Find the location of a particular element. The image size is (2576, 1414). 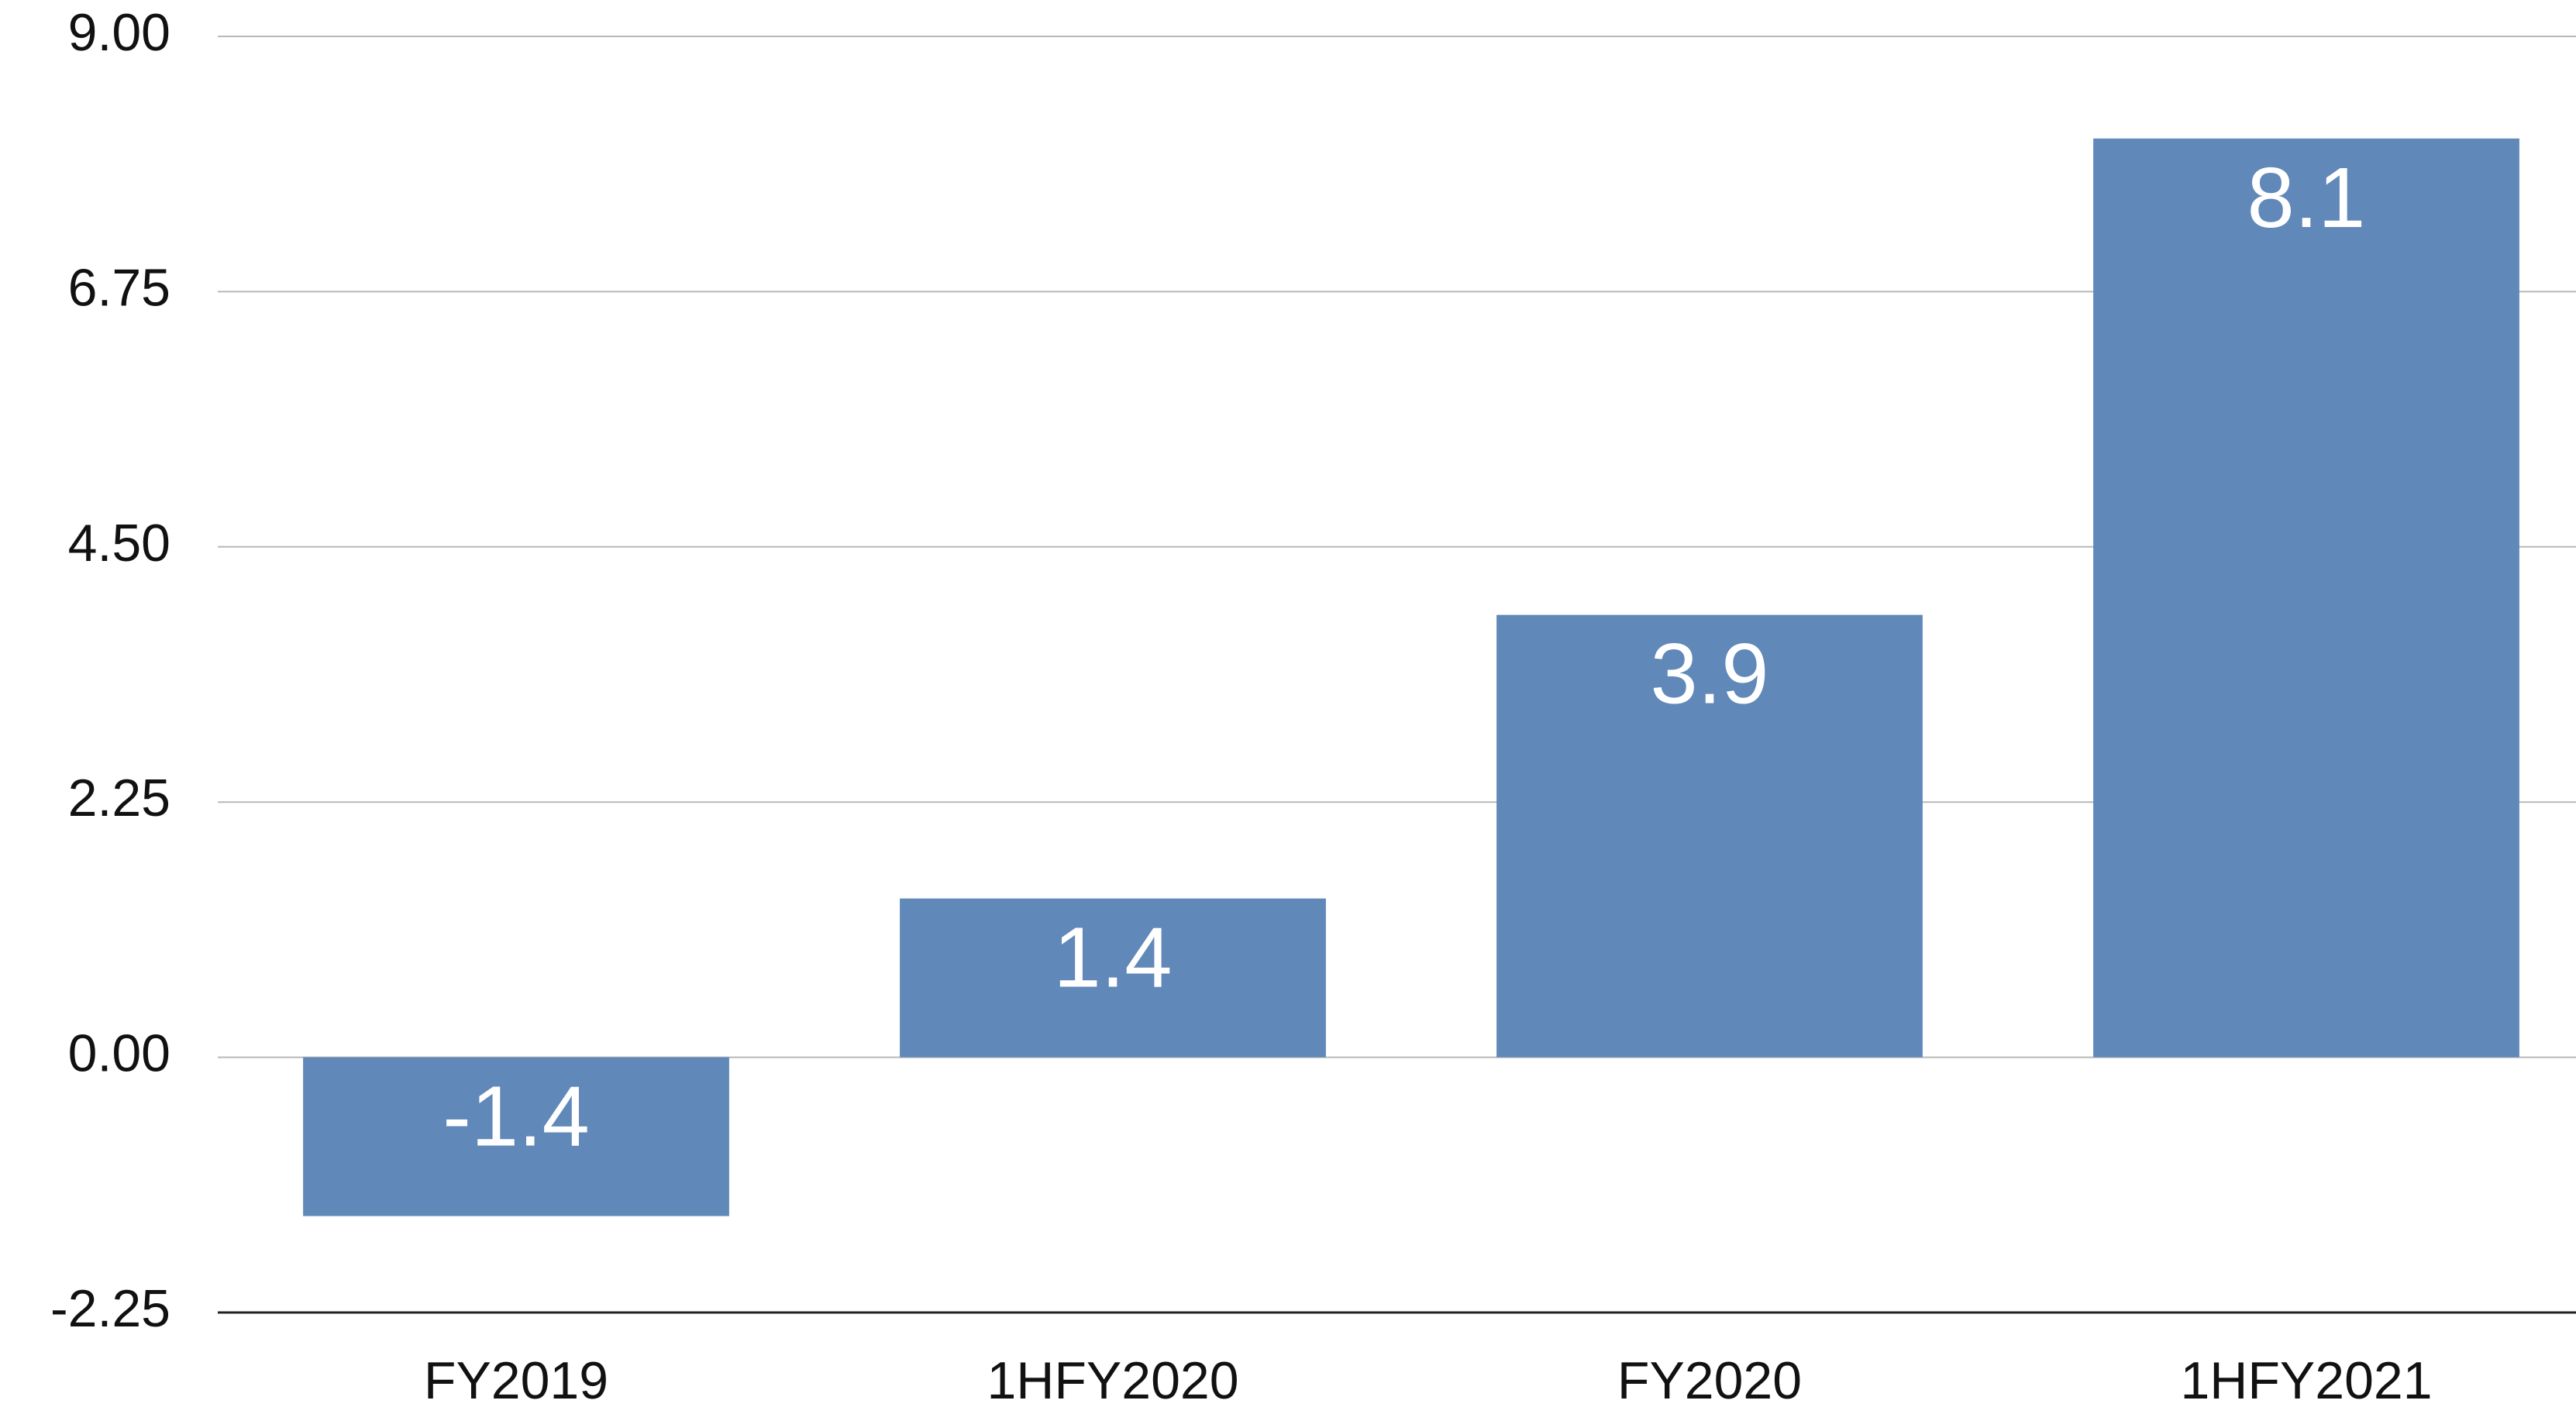

data-label: 8.1 is located at coordinates (2306, 198).